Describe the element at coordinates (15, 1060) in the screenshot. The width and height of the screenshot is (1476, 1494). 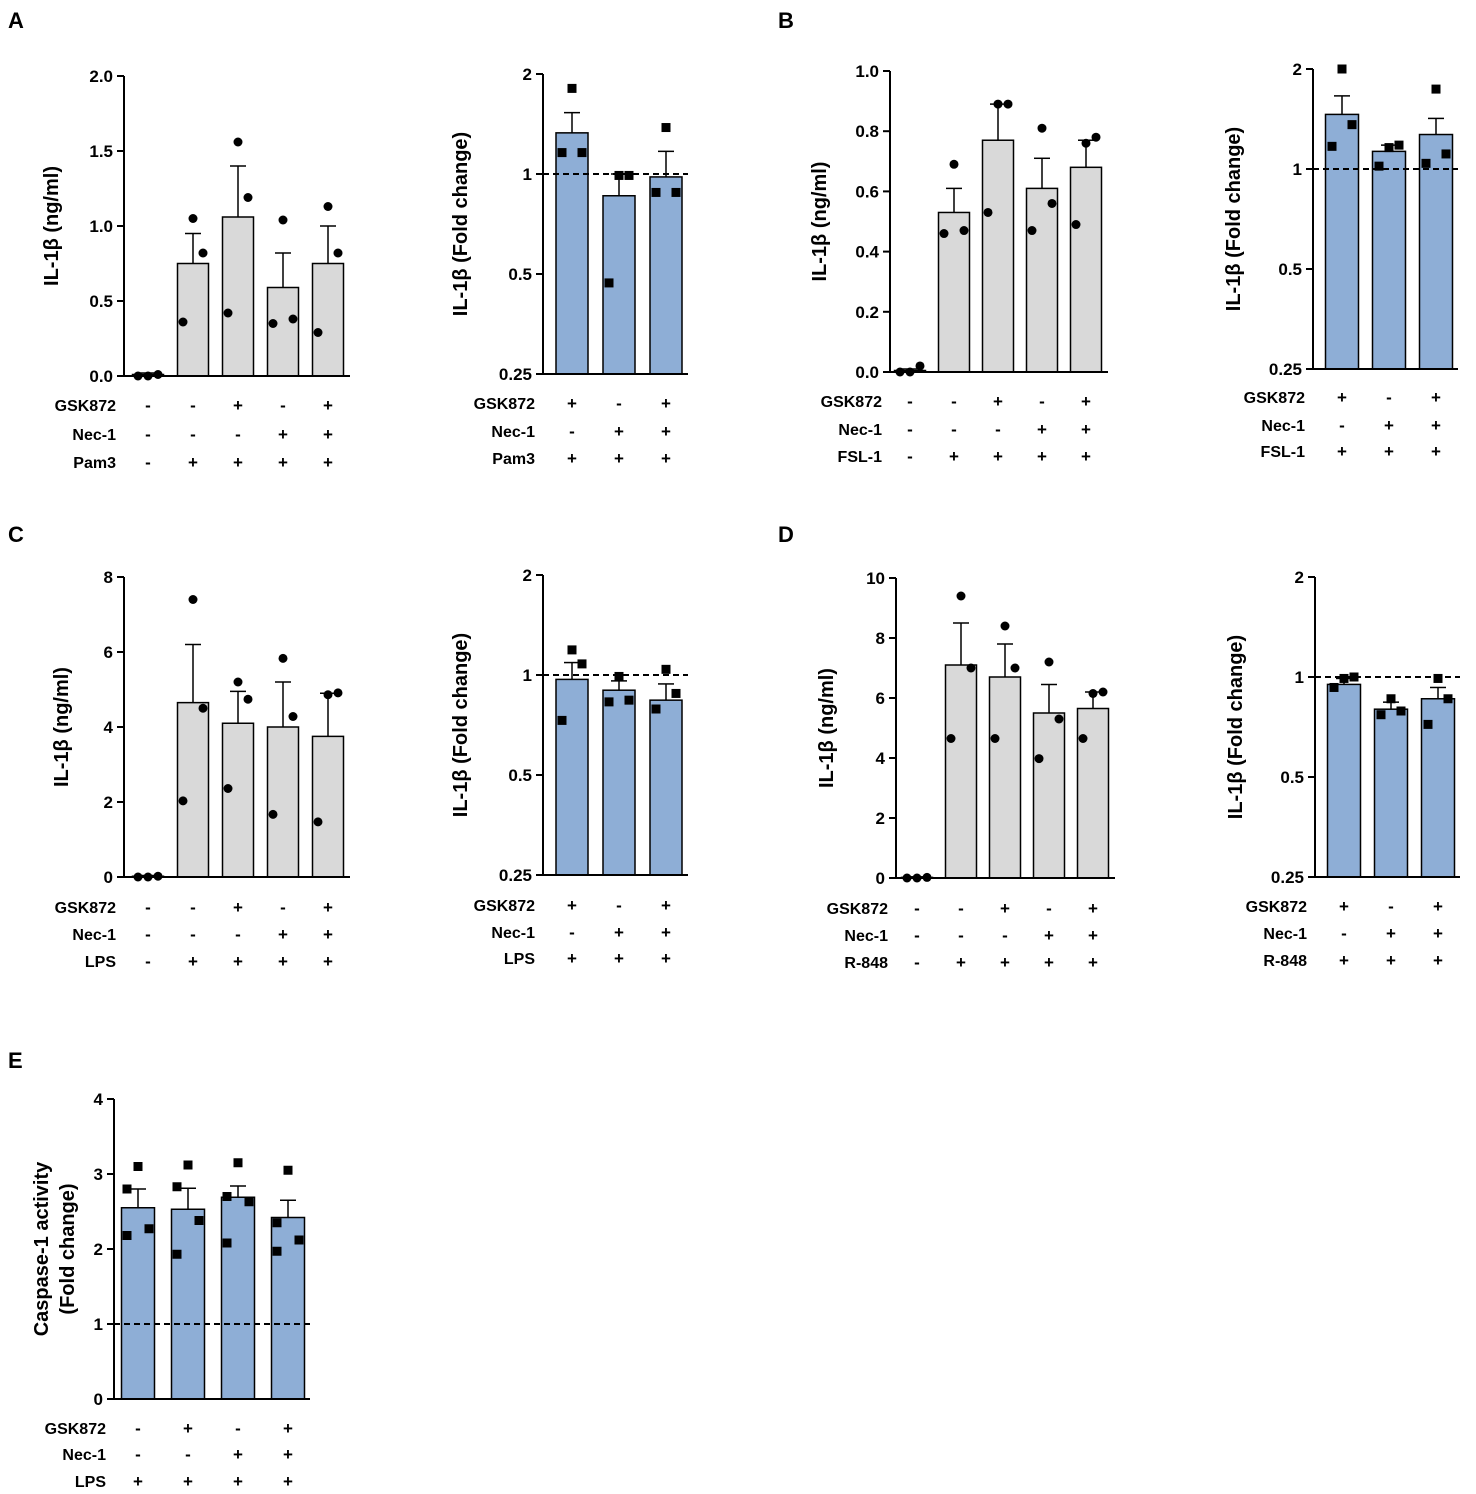
I see `panel-letter-e: E` at that location.